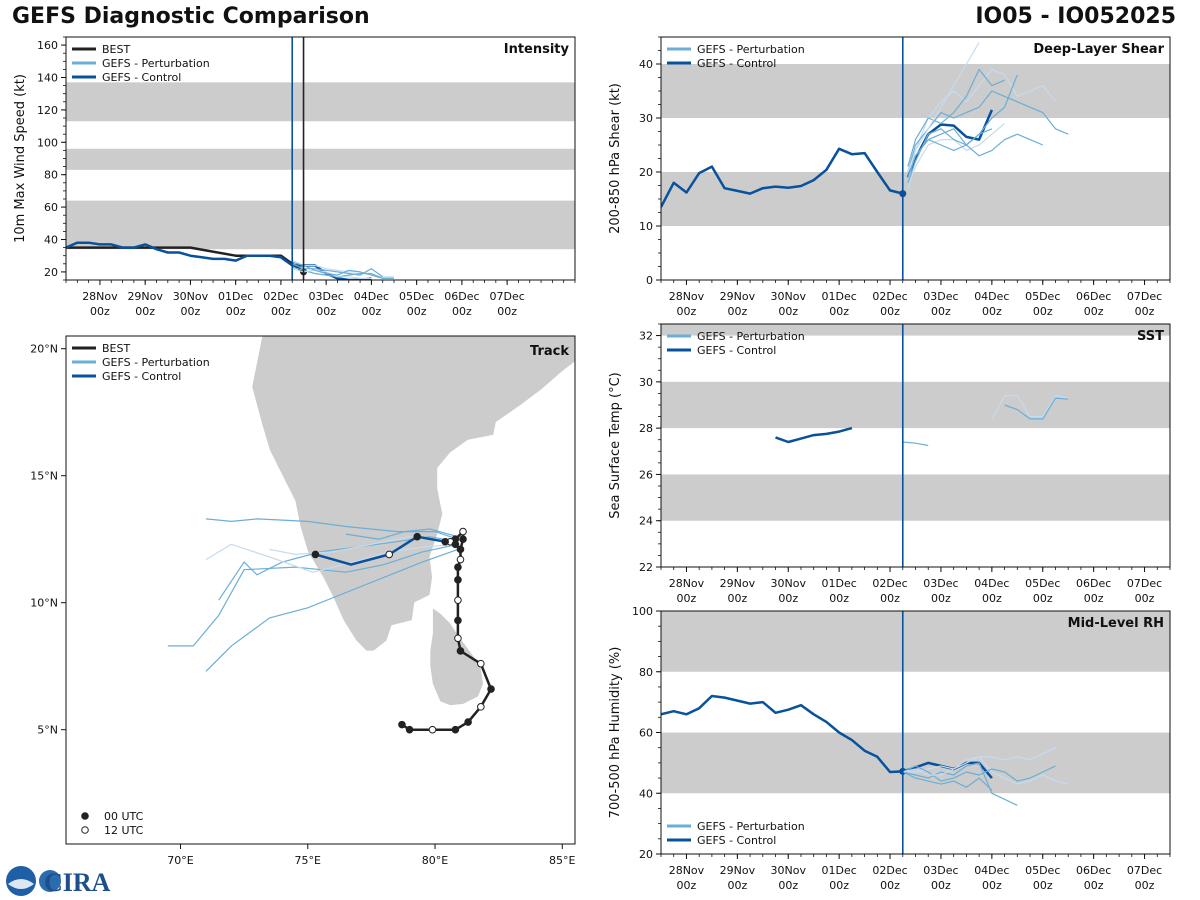 The width and height of the screenshot is (1200, 900). I want to click on sst-frame, so click(915, 445).